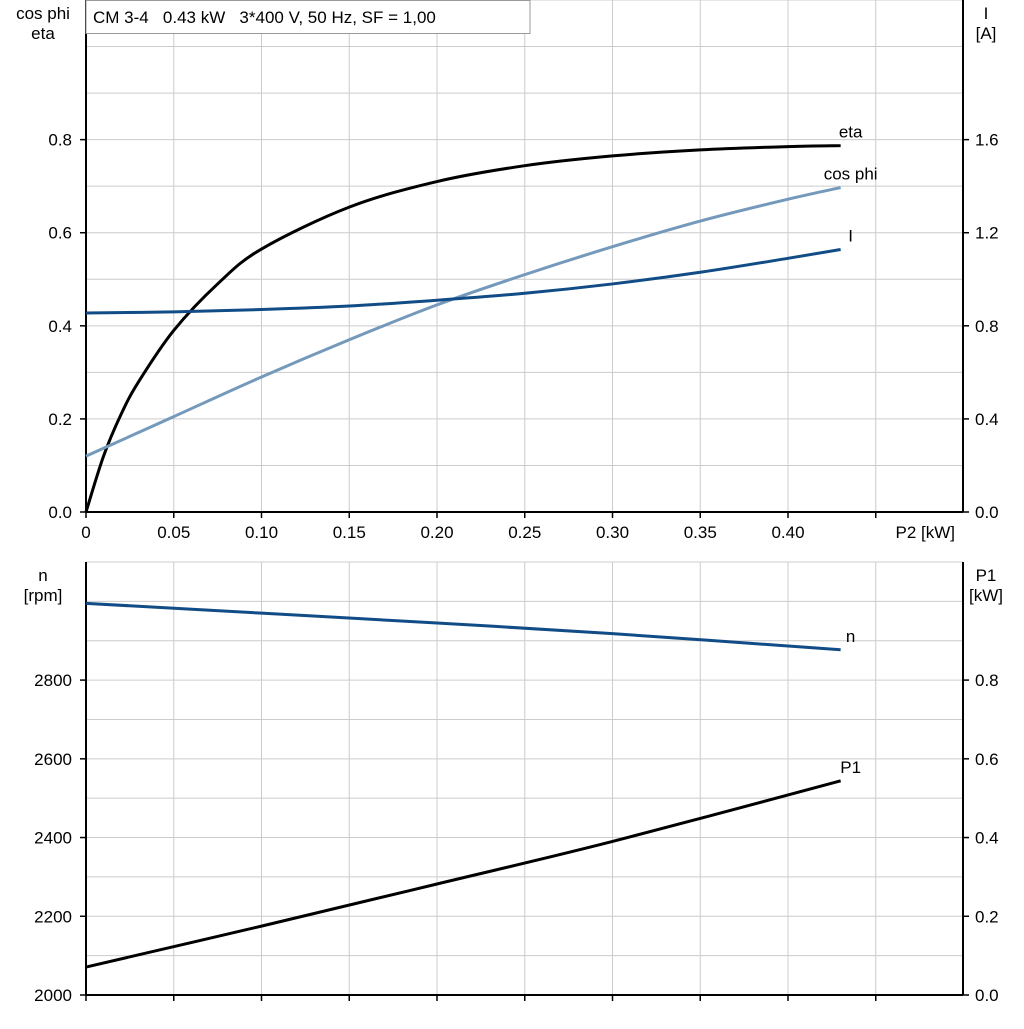  I want to click on chart-header-box, so click(308, 17).